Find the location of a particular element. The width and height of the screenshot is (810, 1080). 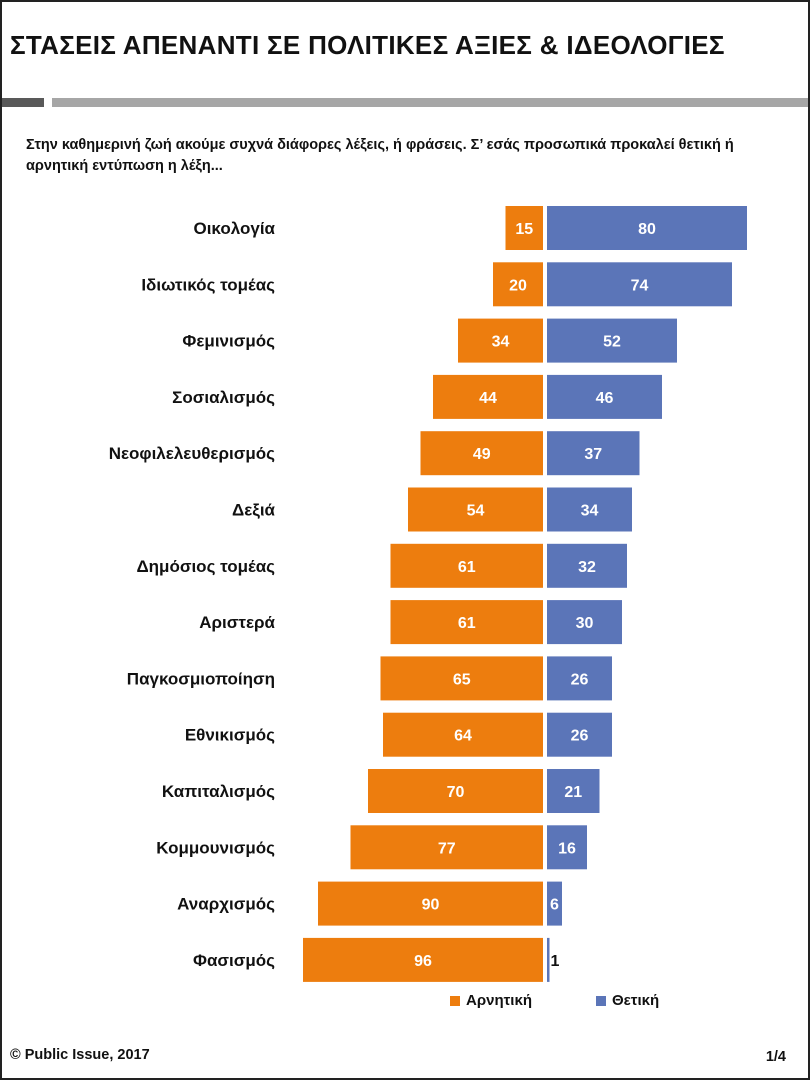

category-label: Παγκοσμιοποίηση is located at coordinates (201, 678).